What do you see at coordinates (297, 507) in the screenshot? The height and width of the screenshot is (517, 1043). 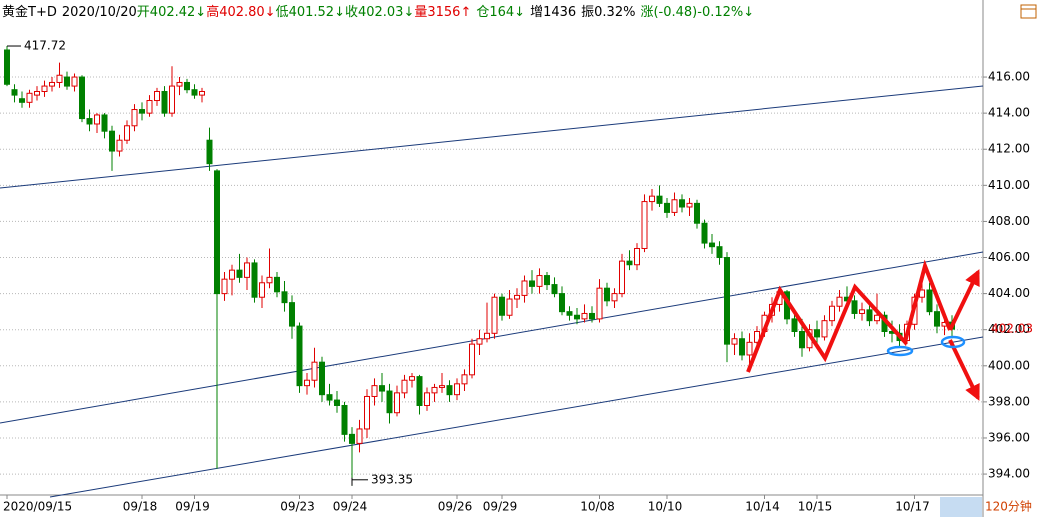 I see `x-tick-label: 09/23` at bounding box center [297, 507].